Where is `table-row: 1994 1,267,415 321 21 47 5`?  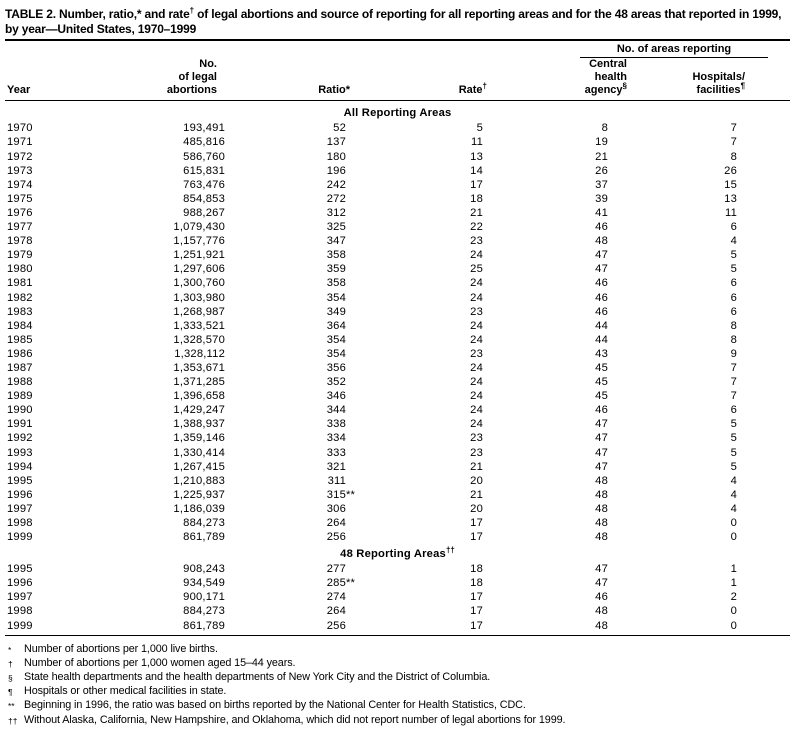 table-row: 1994 1,267,415 321 21 47 5 is located at coordinates (397, 467).